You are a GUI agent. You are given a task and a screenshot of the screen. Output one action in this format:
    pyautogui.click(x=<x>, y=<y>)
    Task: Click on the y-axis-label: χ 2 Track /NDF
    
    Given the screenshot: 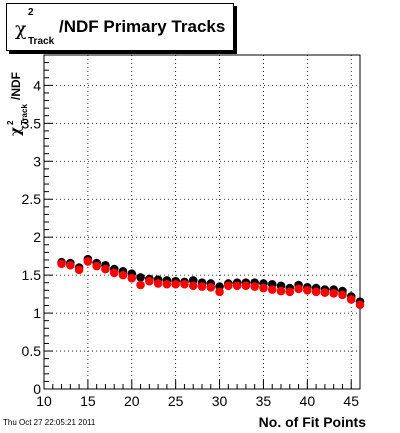 What is the action you would take?
    pyautogui.click(x=17, y=104)
    